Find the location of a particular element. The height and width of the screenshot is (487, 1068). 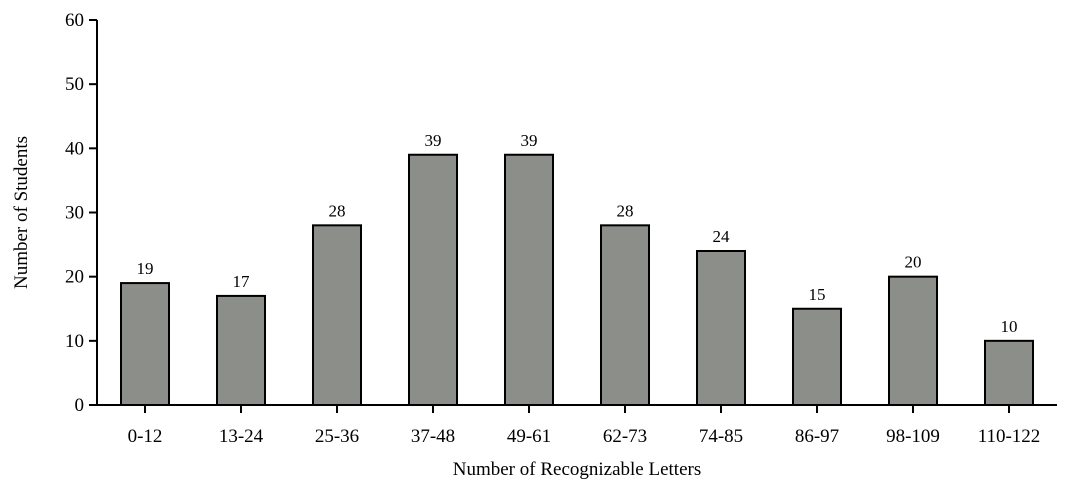

y-tick-label: 30 is located at coordinates (74, 213).